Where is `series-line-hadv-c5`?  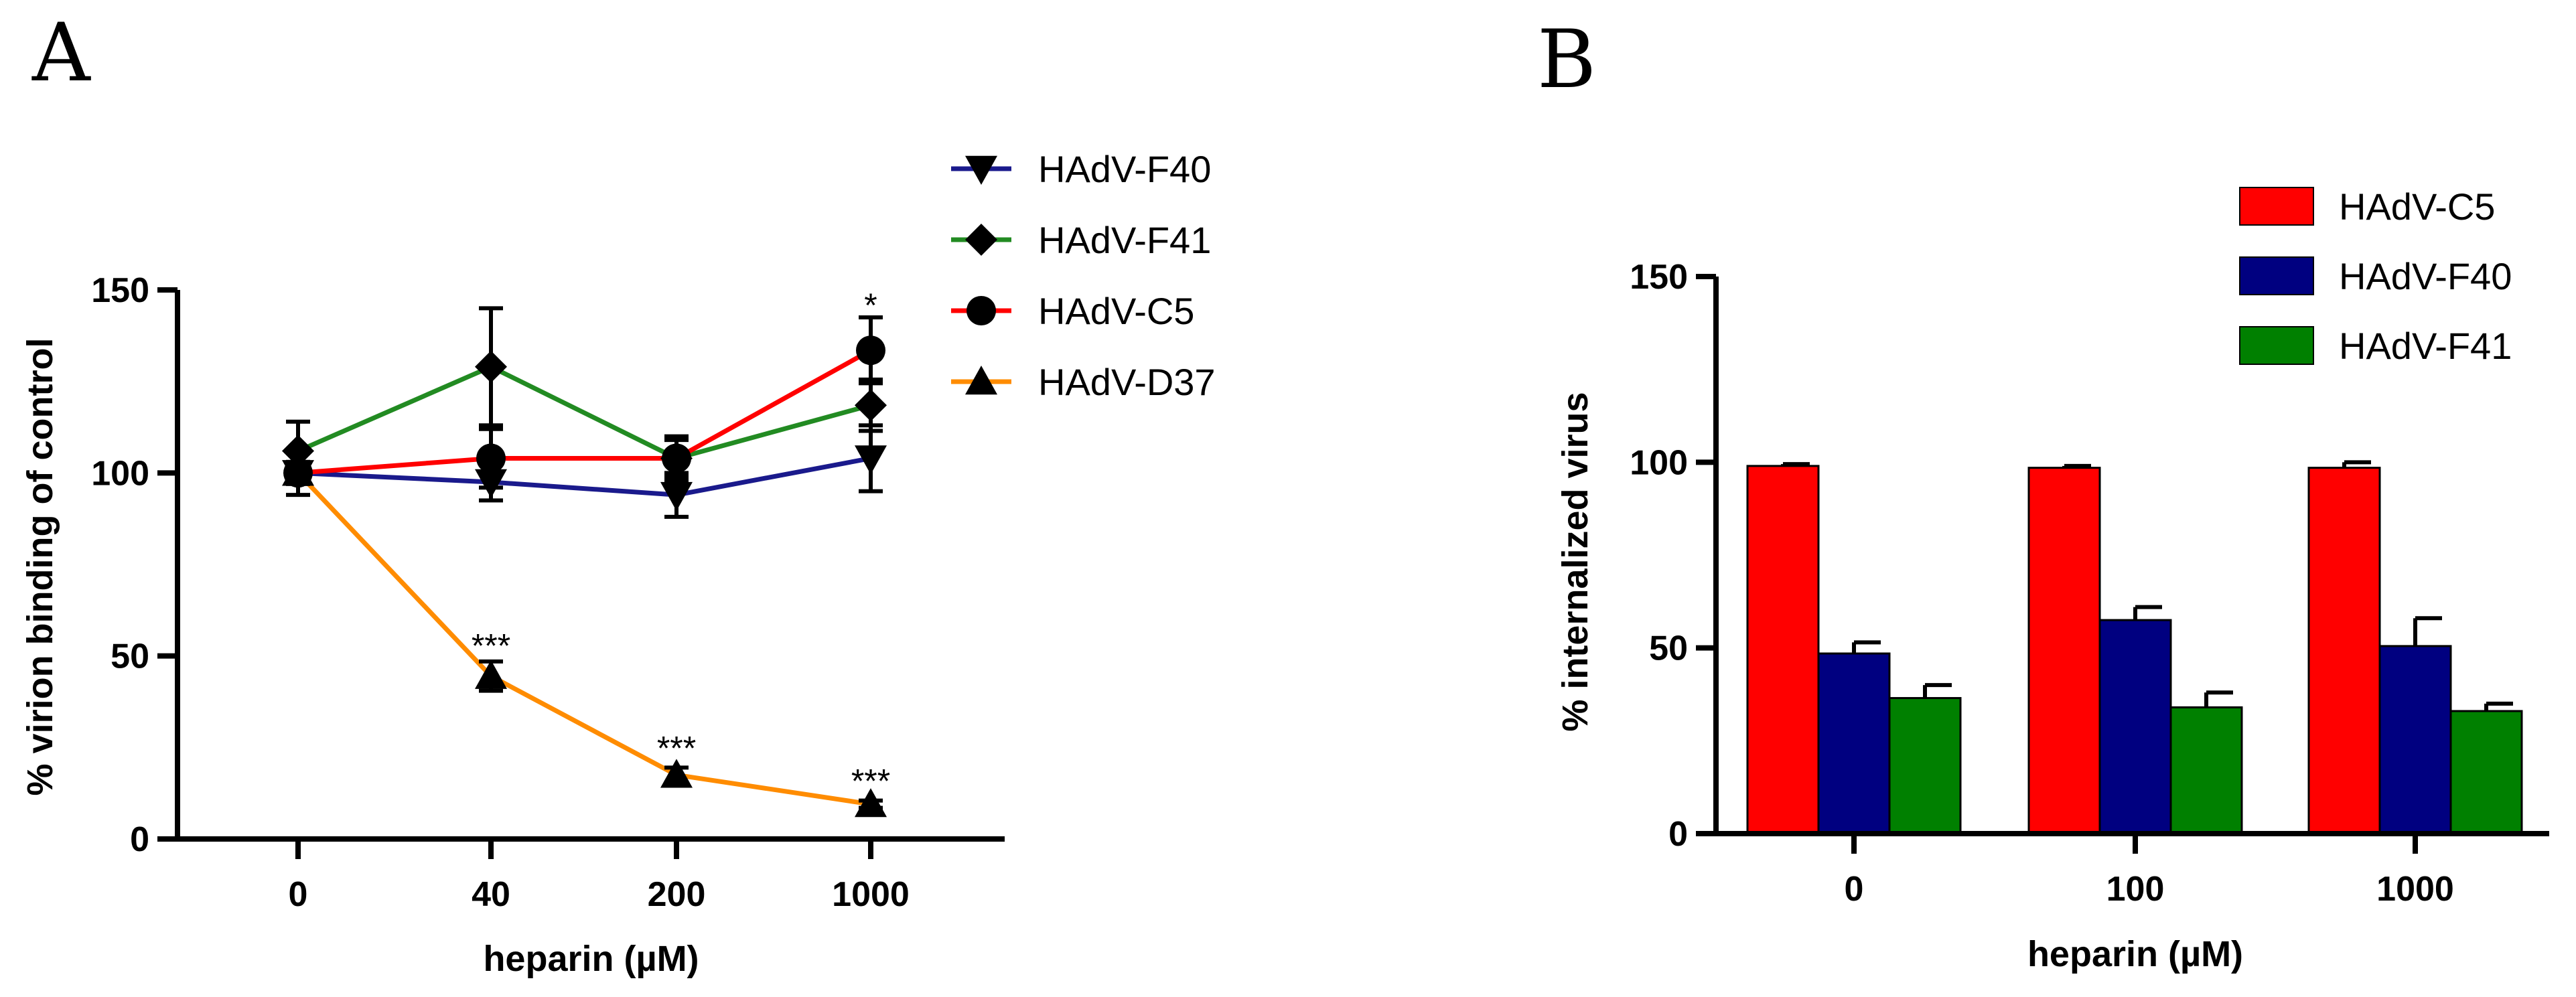 series-line-hadv-c5 is located at coordinates (584, 412).